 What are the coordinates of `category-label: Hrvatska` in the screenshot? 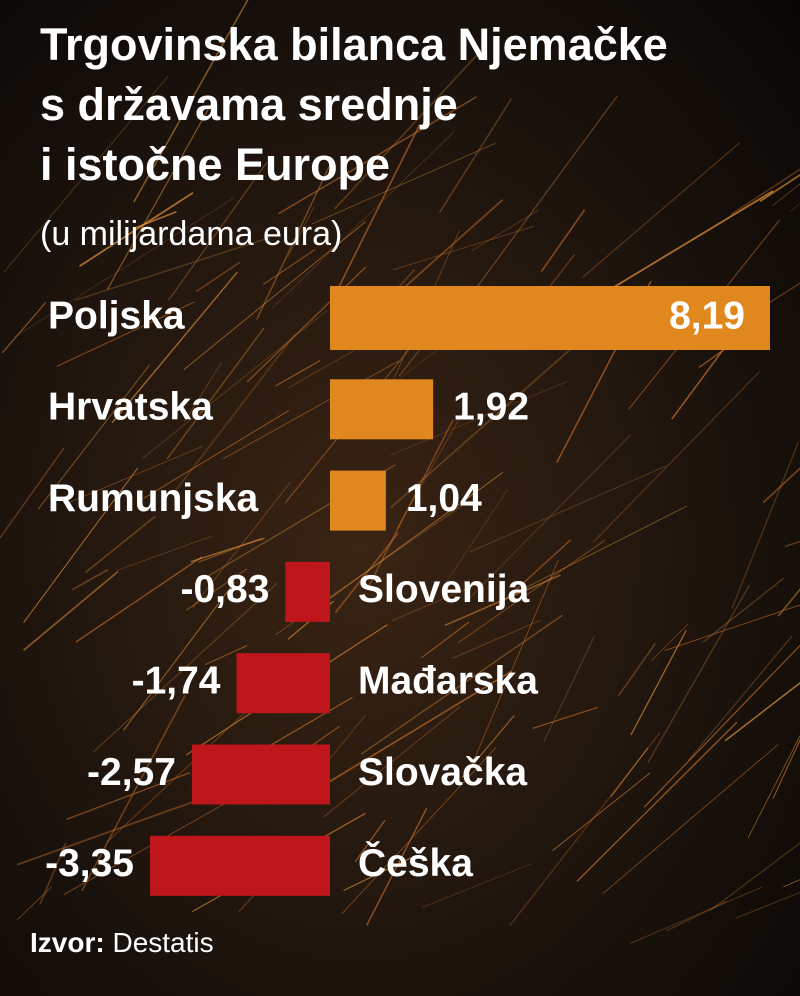 It's located at (130, 407).